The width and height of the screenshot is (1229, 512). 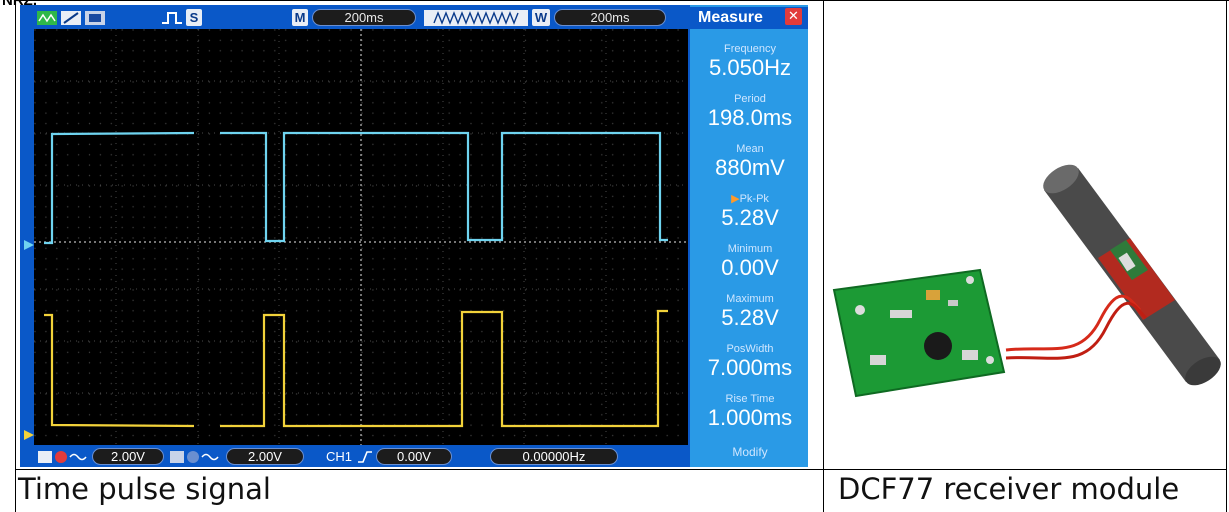 I want to click on table-divider-vertical, so click(x=823, y=256).